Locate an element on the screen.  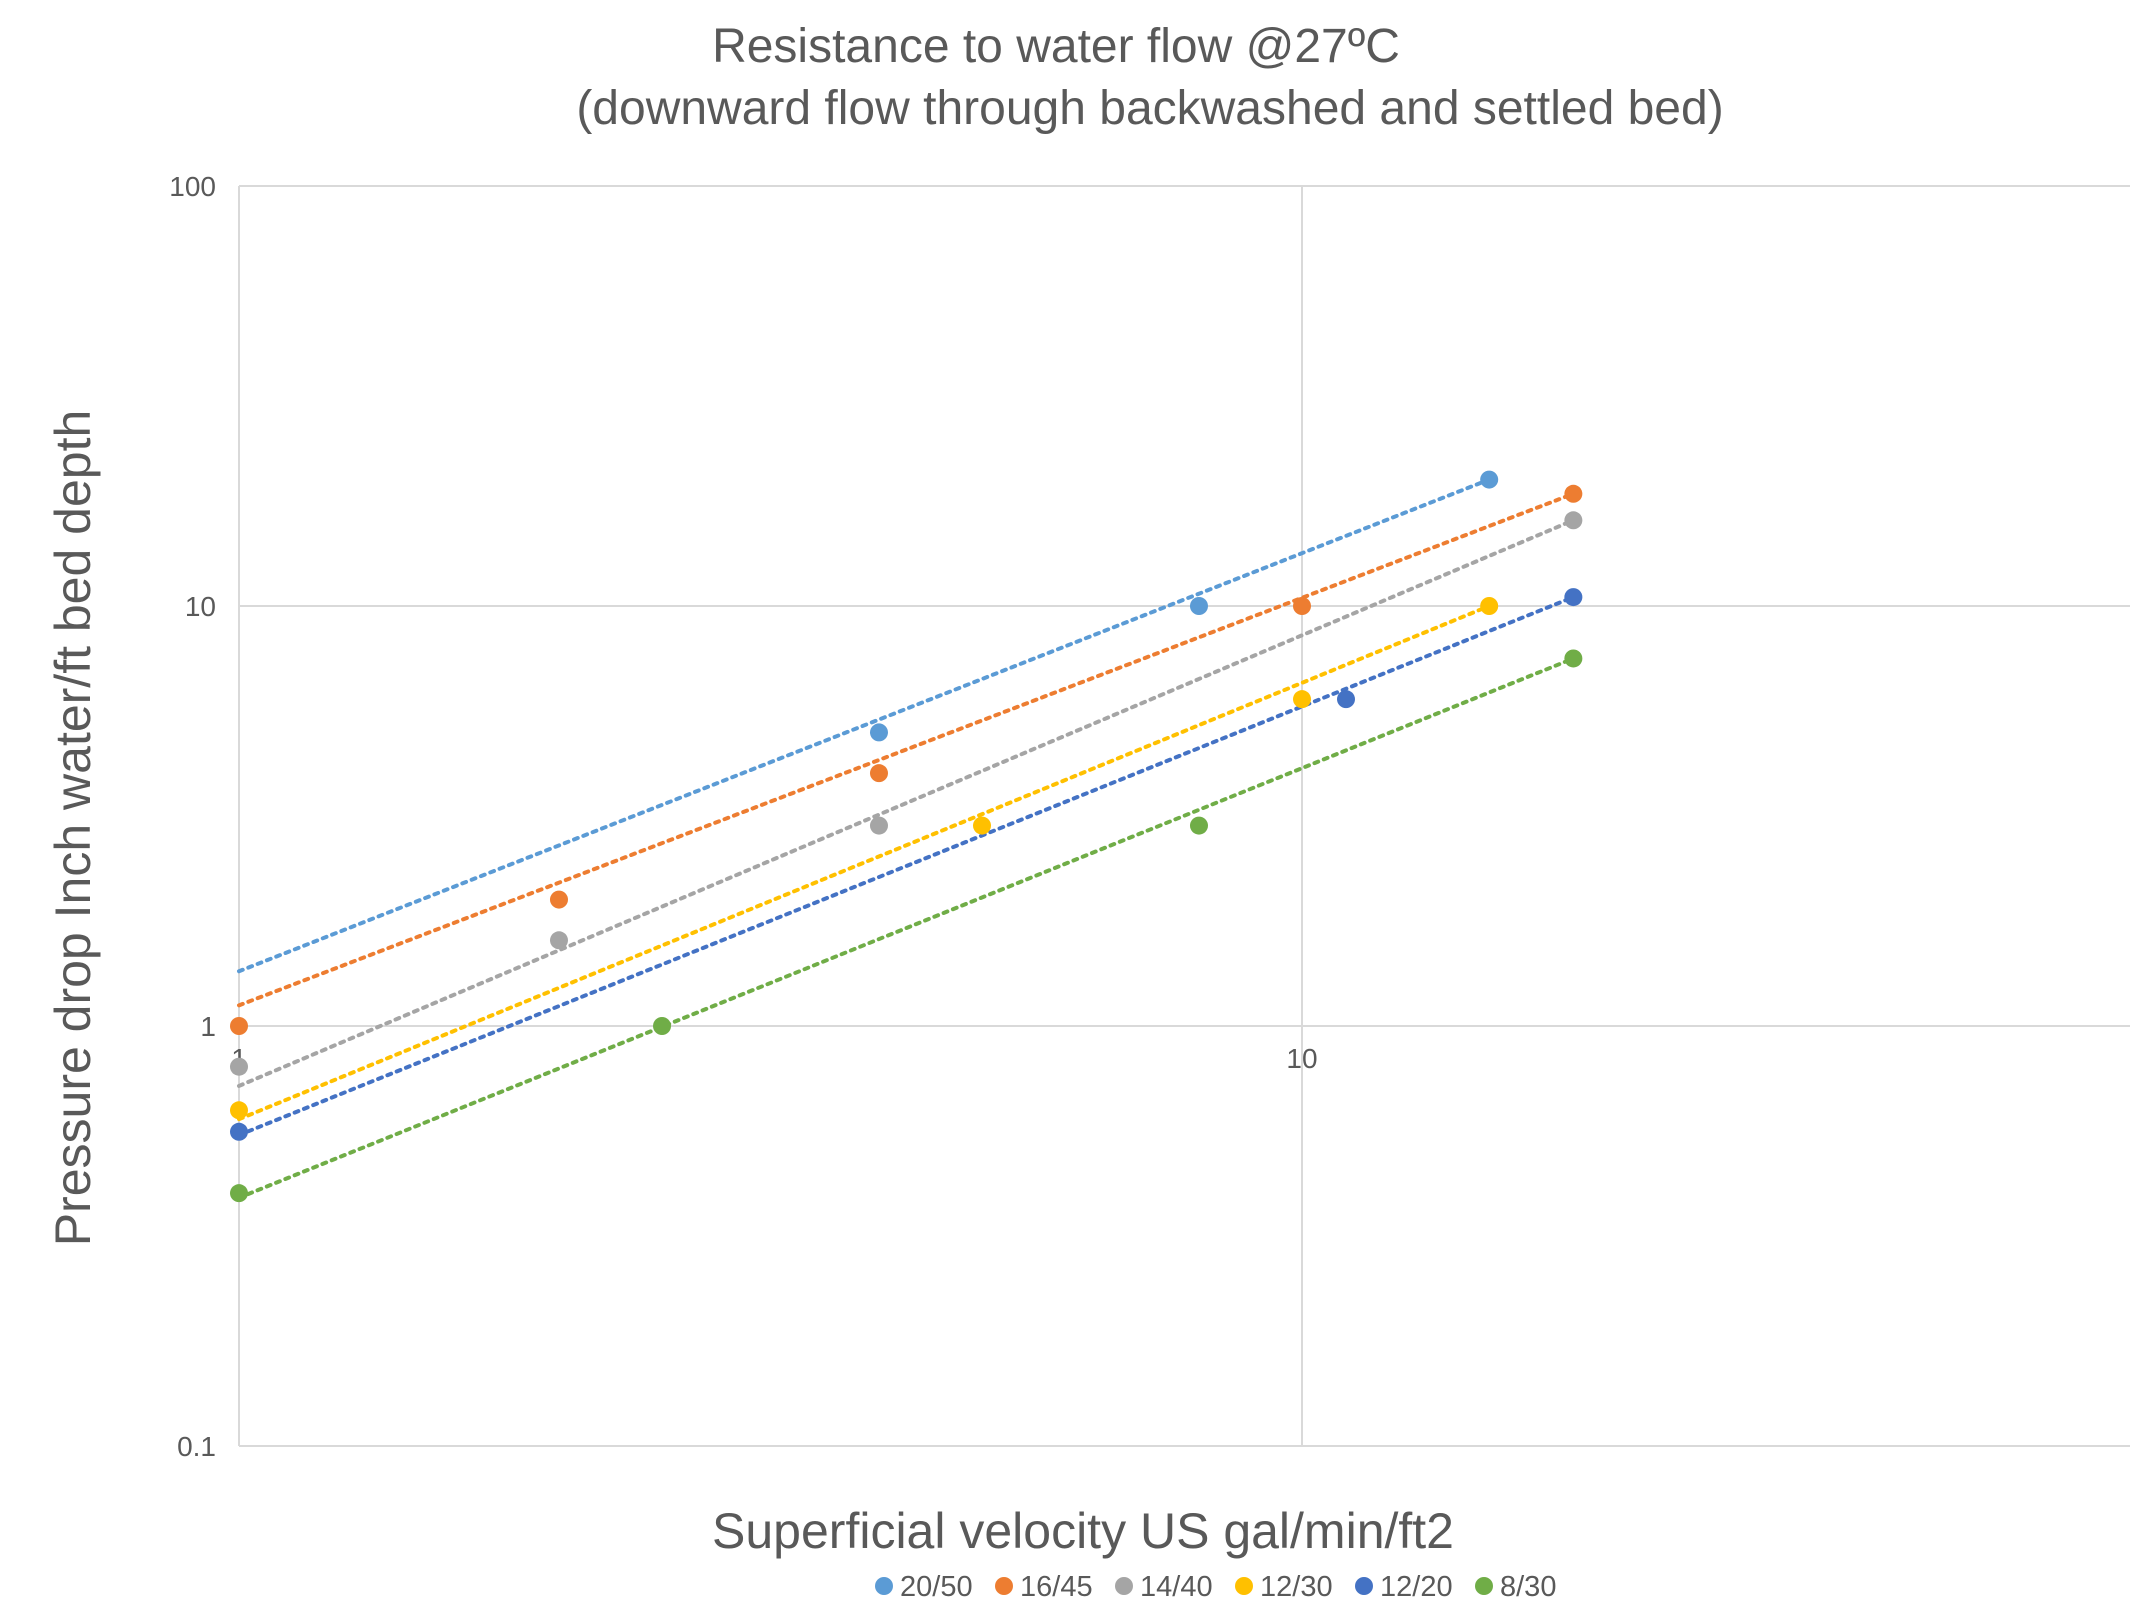
x-tick-label: 10 is located at coordinates (1301, 1058).